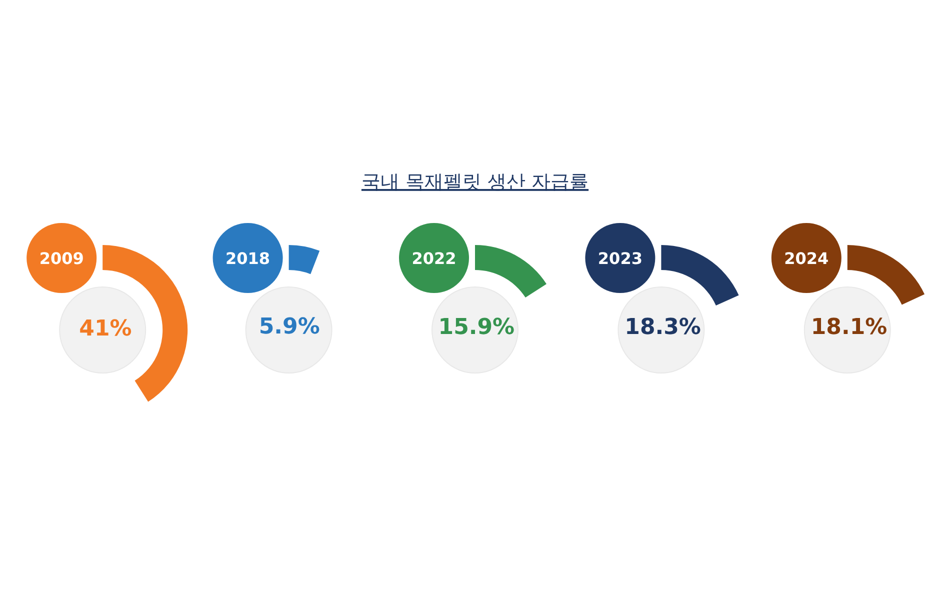 The height and width of the screenshot is (600, 932). What do you see at coordinates (434, 258) in the screenshot?
I see `chart-title: 2022` at bounding box center [434, 258].